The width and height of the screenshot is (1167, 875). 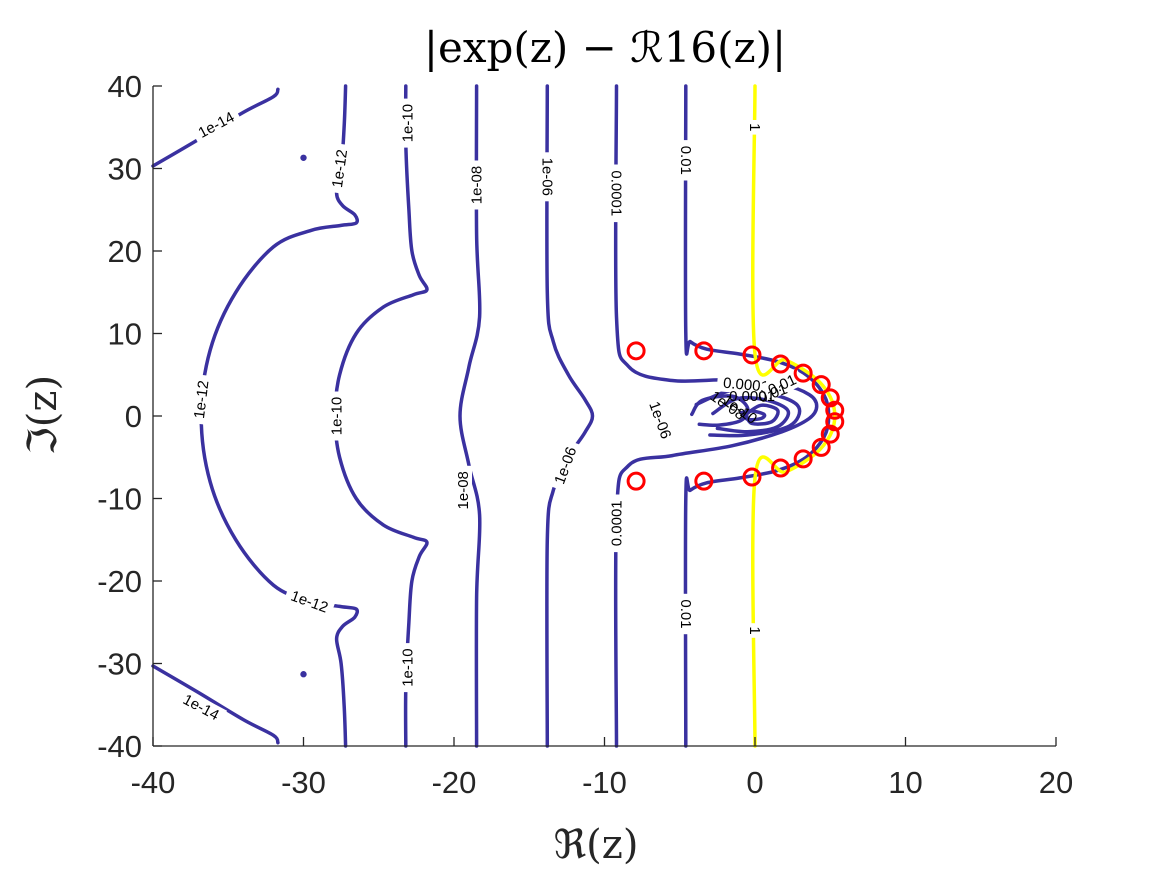 What do you see at coordinates (605, 47) in the screenshot?
I see `chart-title: |exp(z) − ℛ16(z)|` at bounding box center [605, 47].